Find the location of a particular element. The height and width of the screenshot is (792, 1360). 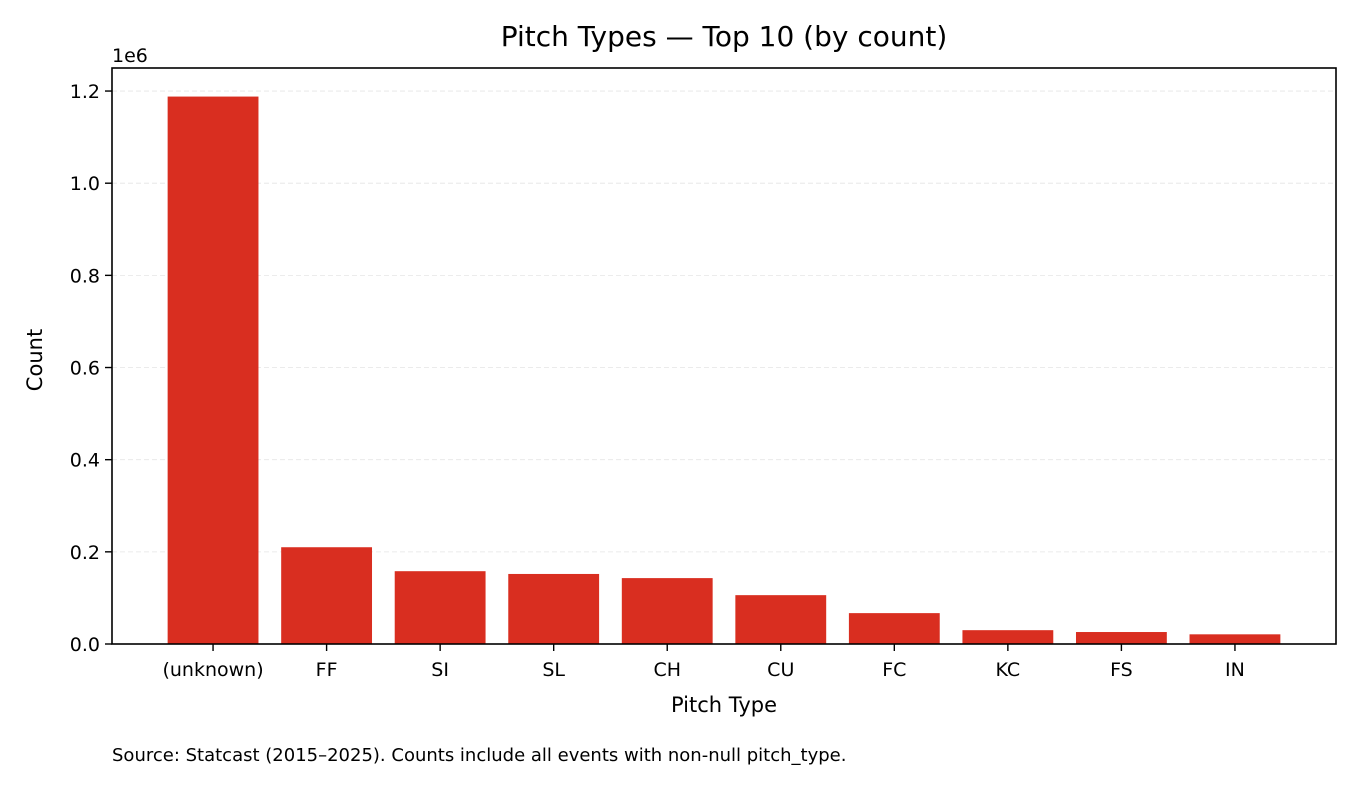

y-tick-label: 0.4 is located at coordinates (85, 461).